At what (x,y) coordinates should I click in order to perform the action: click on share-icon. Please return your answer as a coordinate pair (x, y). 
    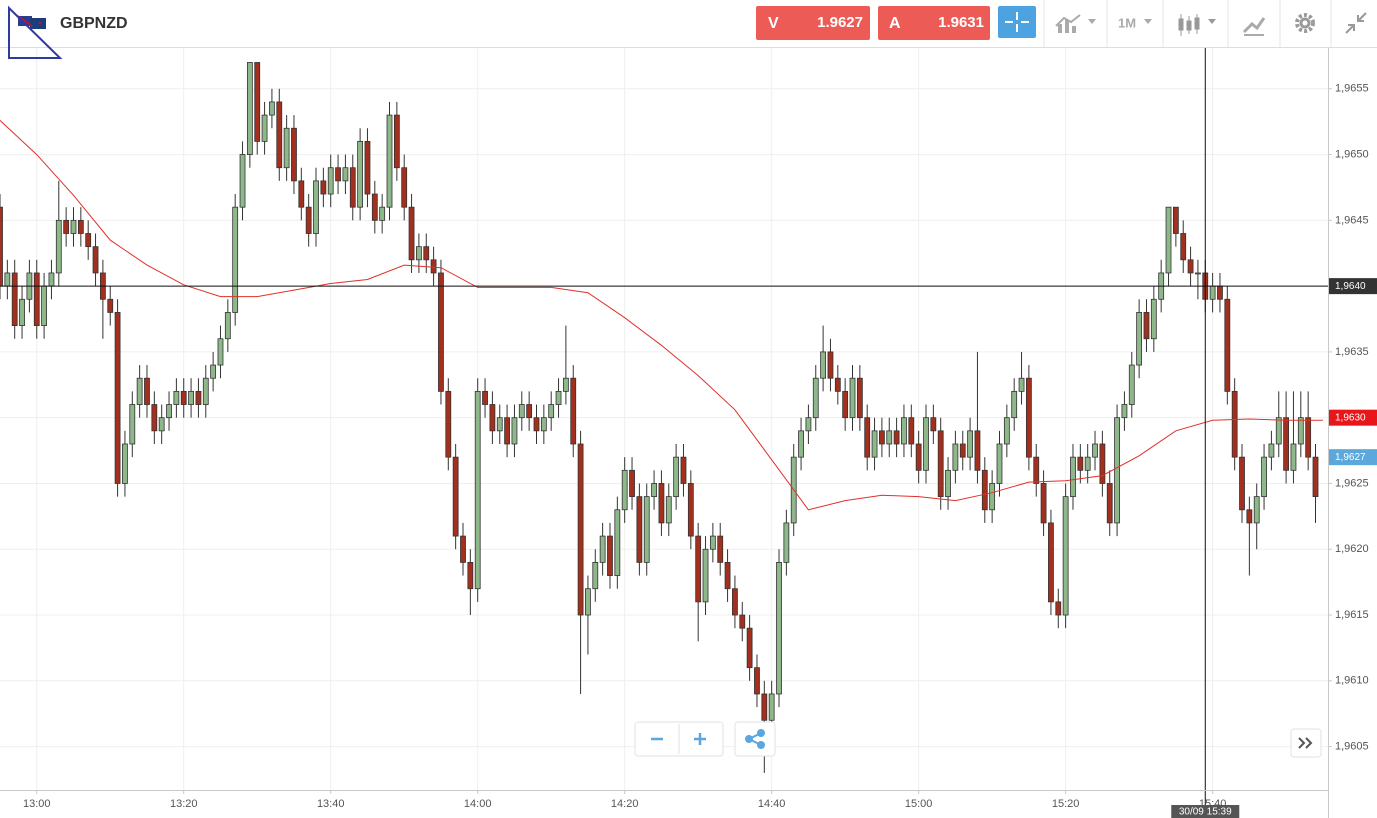
    Looking at the image, I should click on (755, 739).